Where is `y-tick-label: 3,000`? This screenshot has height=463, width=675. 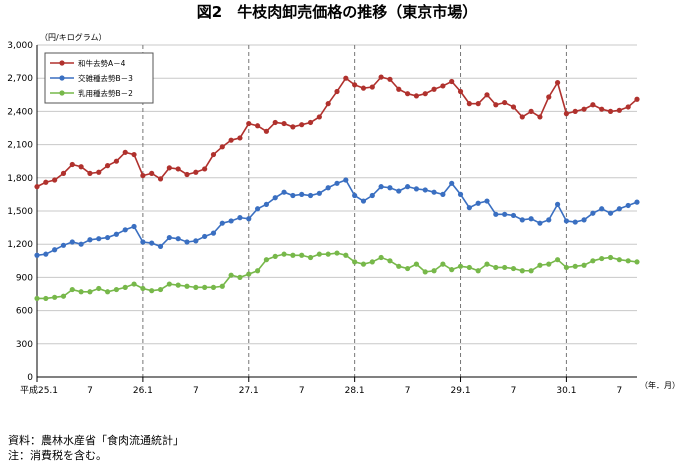 y-tick-label: 3,000 is located at coordinates (20, 46).